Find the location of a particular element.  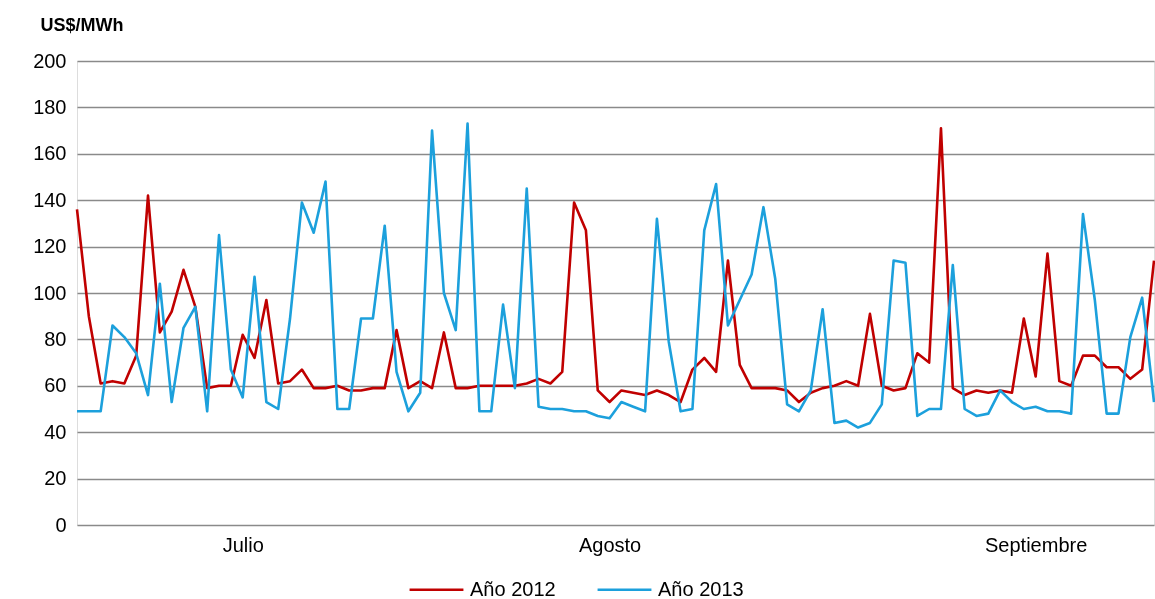

y-tick-label: 120 is located at coordinates (50, 246).